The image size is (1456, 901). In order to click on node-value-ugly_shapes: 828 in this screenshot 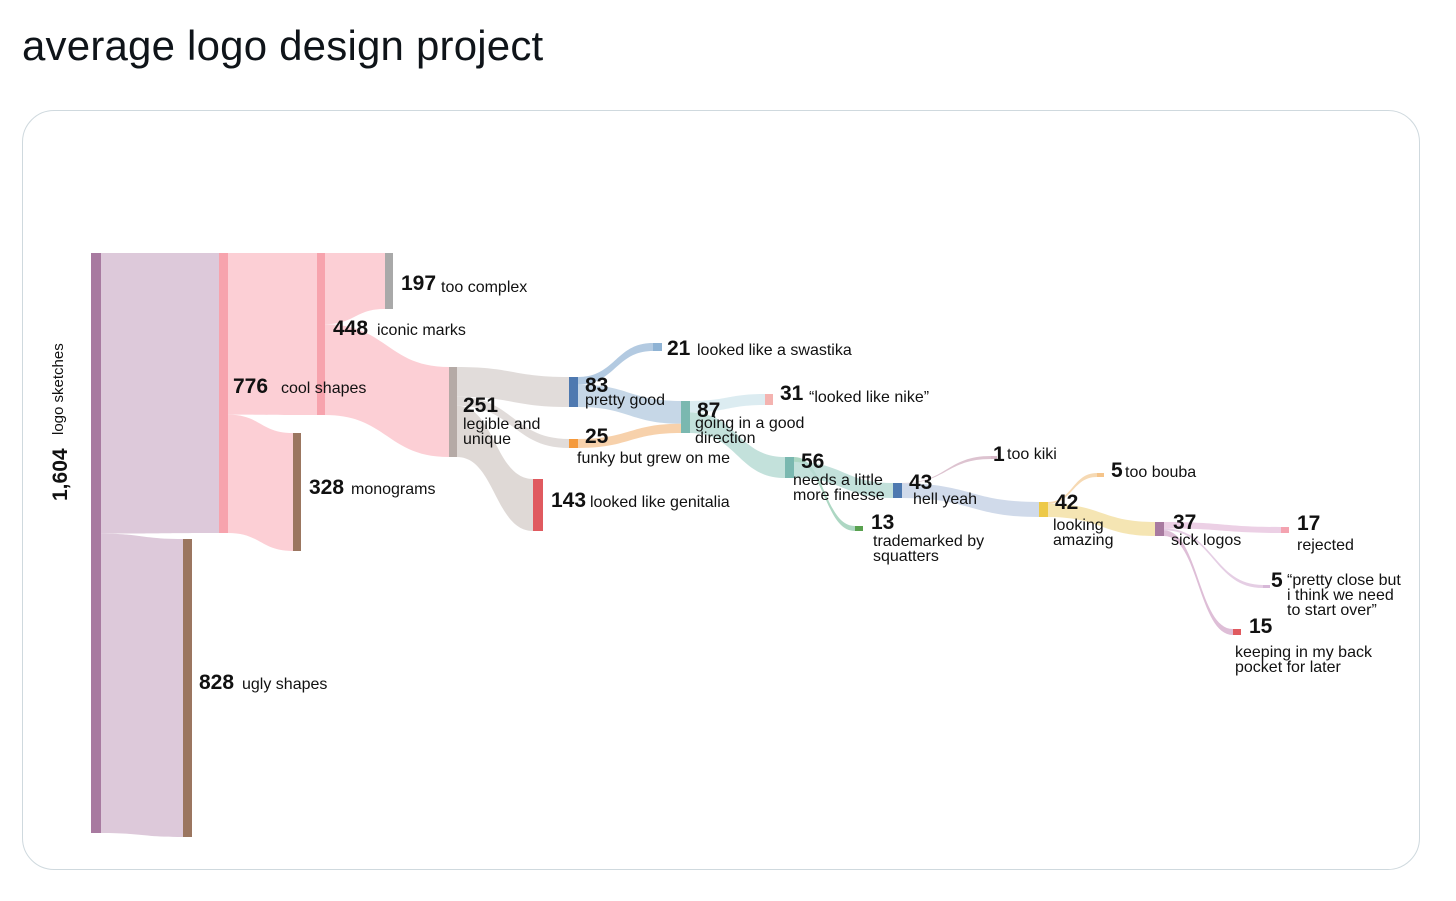, I will do `click(216, 682)`.